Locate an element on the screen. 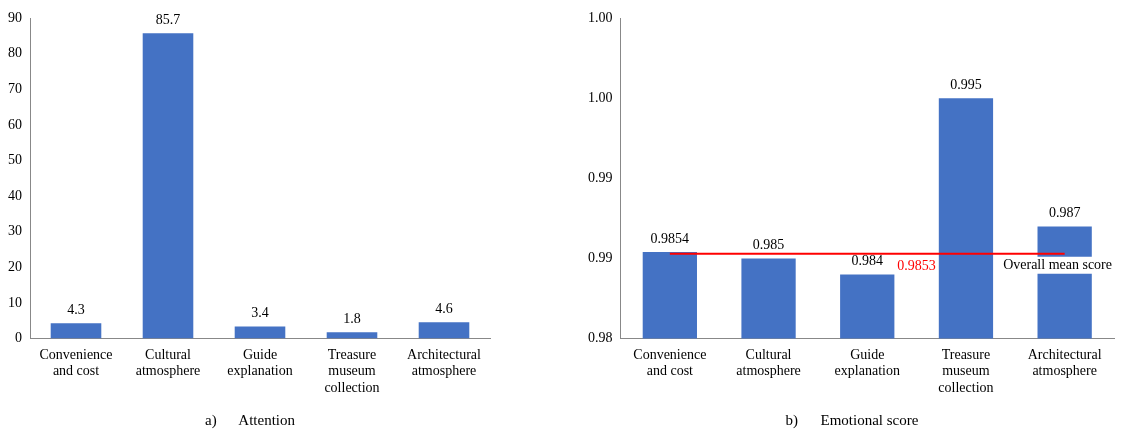 The width and height of the screenshot is (1124, 445). y-tick-label: 90 is located at coordinates (15, 17).